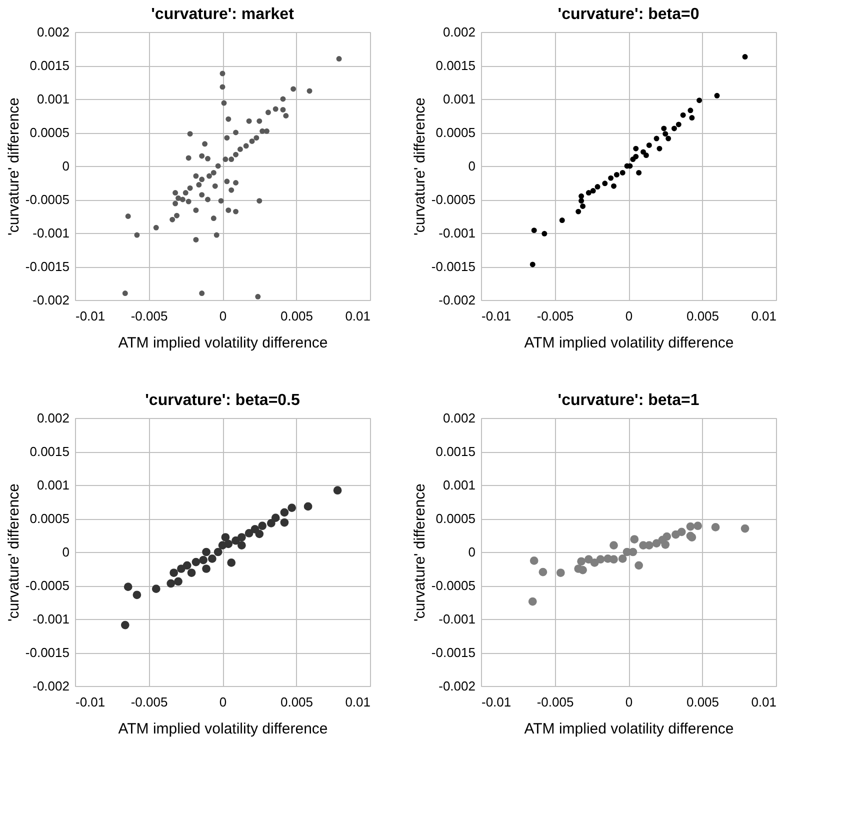 This screenshot has height=817, width=841. I want to click on chart-title: 'curvature': beta=0, so click(629, 14).